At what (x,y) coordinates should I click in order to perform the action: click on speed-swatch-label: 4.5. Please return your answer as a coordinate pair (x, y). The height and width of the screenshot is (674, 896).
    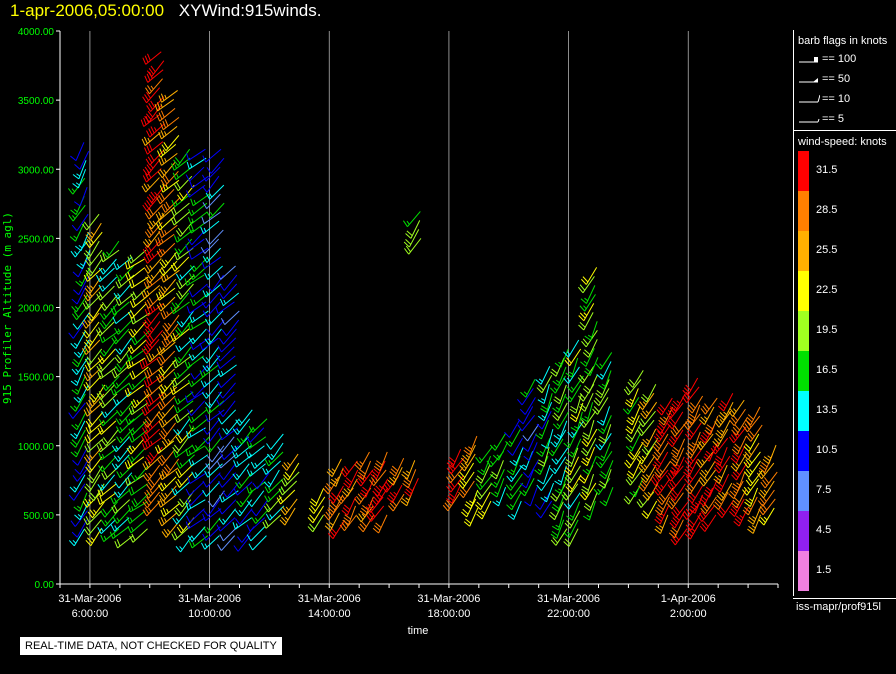
    Looking at the image, I should click on (824, 530).